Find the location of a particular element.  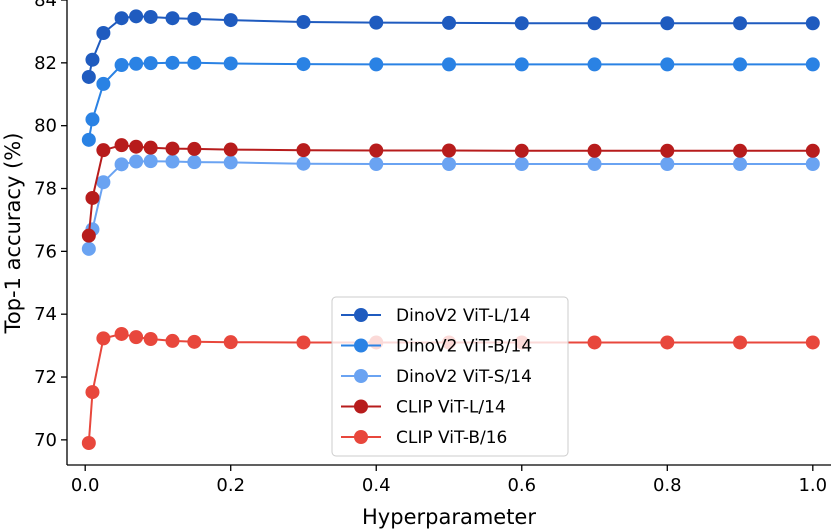

legend-frame is located at coordinates (450, 376).